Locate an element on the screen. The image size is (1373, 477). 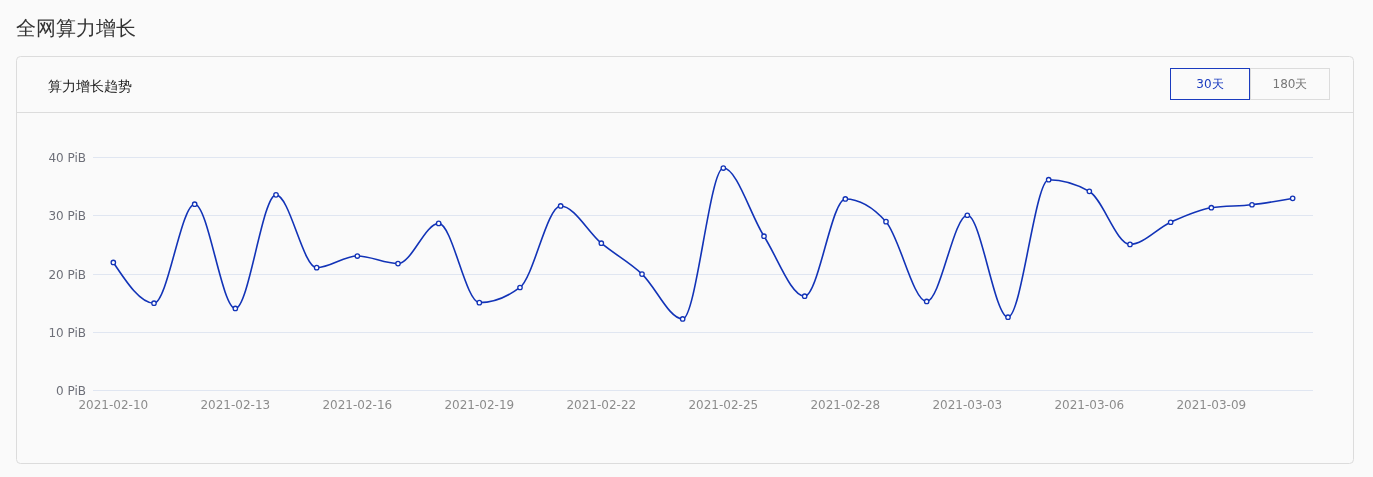
x-tick-label: 2021-03-06 is located at coordinates (1089, 405).